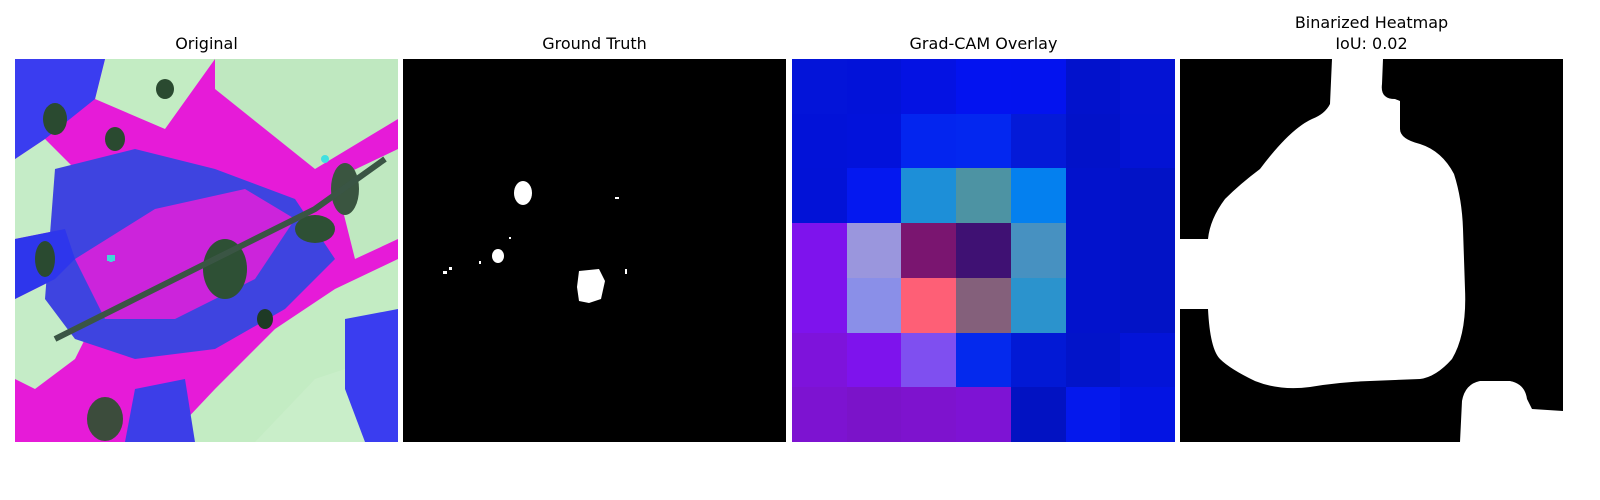 The image size is (1600, 500). I want to click on heatmap-cell-r3-c4, so click(1038, 250).